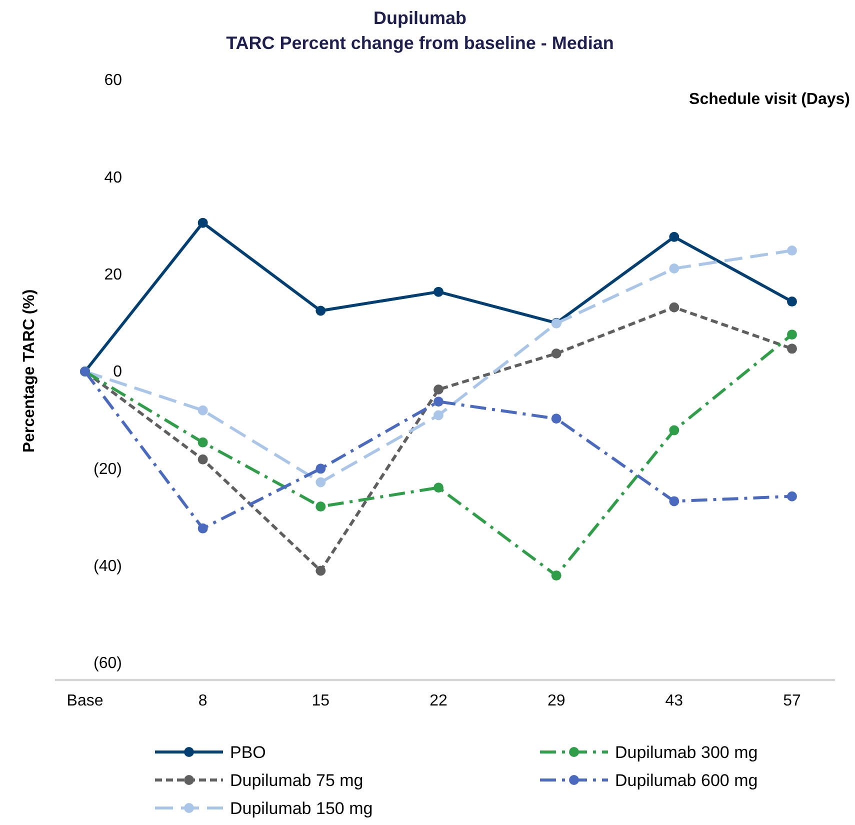  I want to click on x-axis-title: Schedule visit (Days), so click(769, 99).